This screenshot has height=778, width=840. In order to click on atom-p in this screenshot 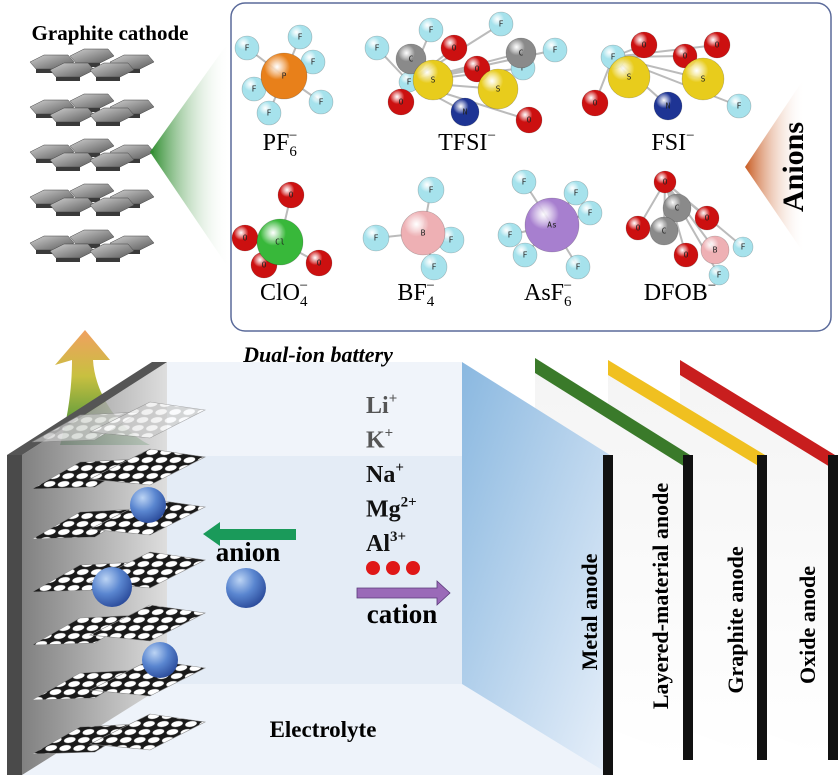, I will do `click(284, 76)`.